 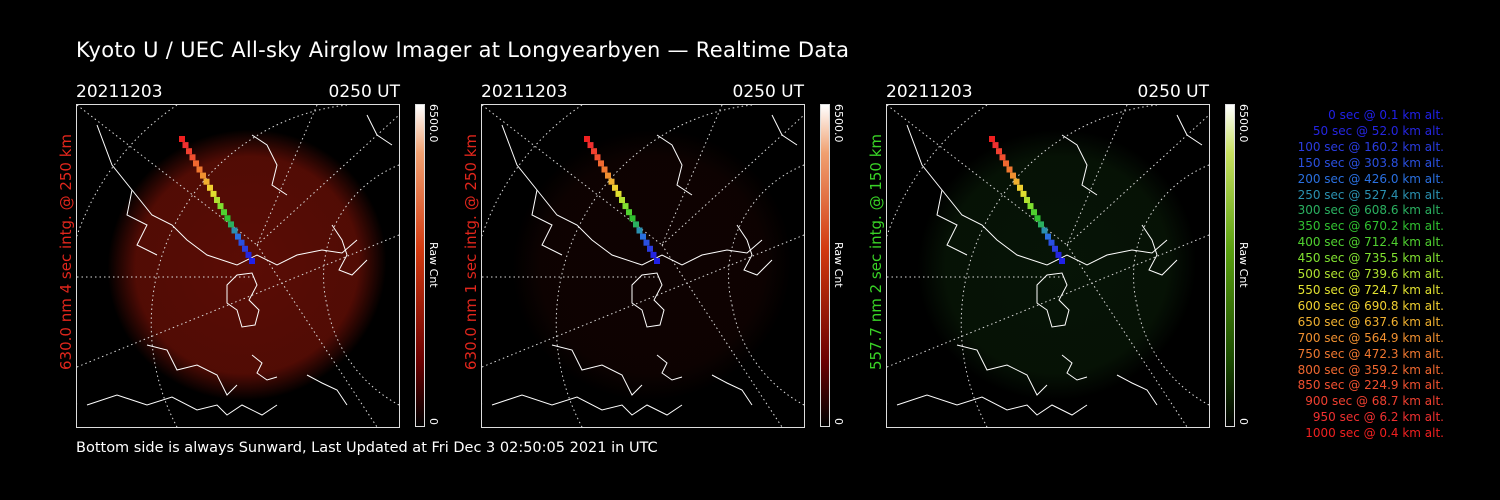 What do you see at coordinates (1374, 401) in the screenshot?
I see `legend-row: 900 sec @ 68.7 km alt.` at bounding box center [1374, 401].